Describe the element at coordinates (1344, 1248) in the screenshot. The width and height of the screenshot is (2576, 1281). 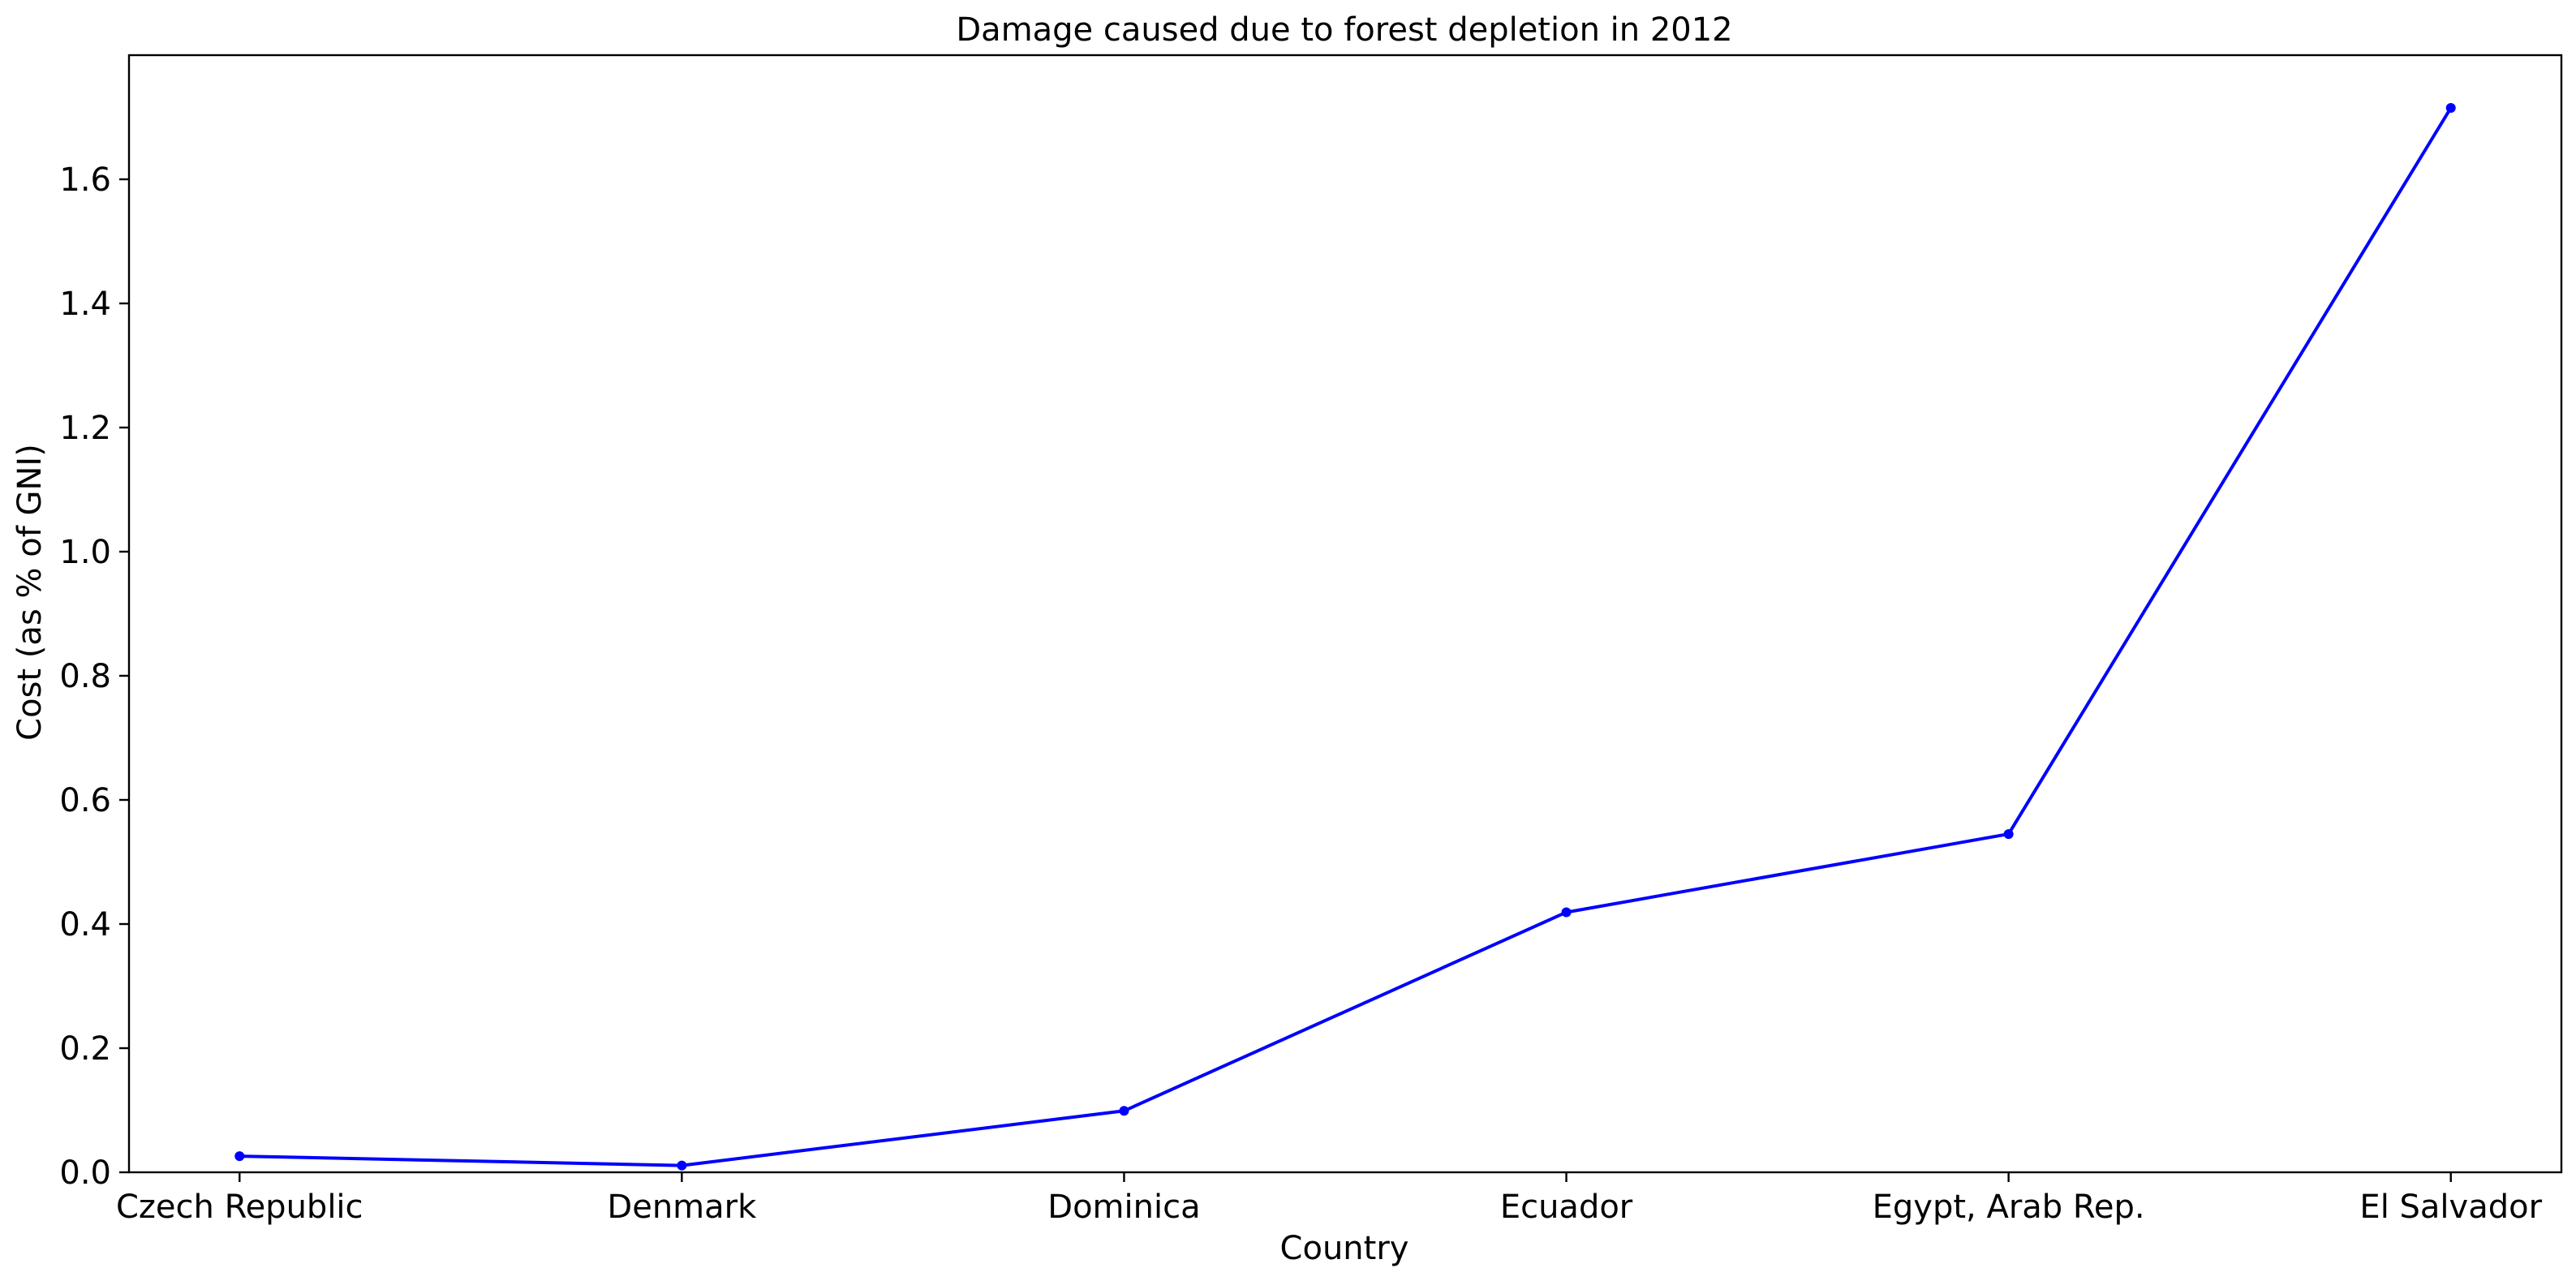
I see `x-axis-title: Country` at that location.